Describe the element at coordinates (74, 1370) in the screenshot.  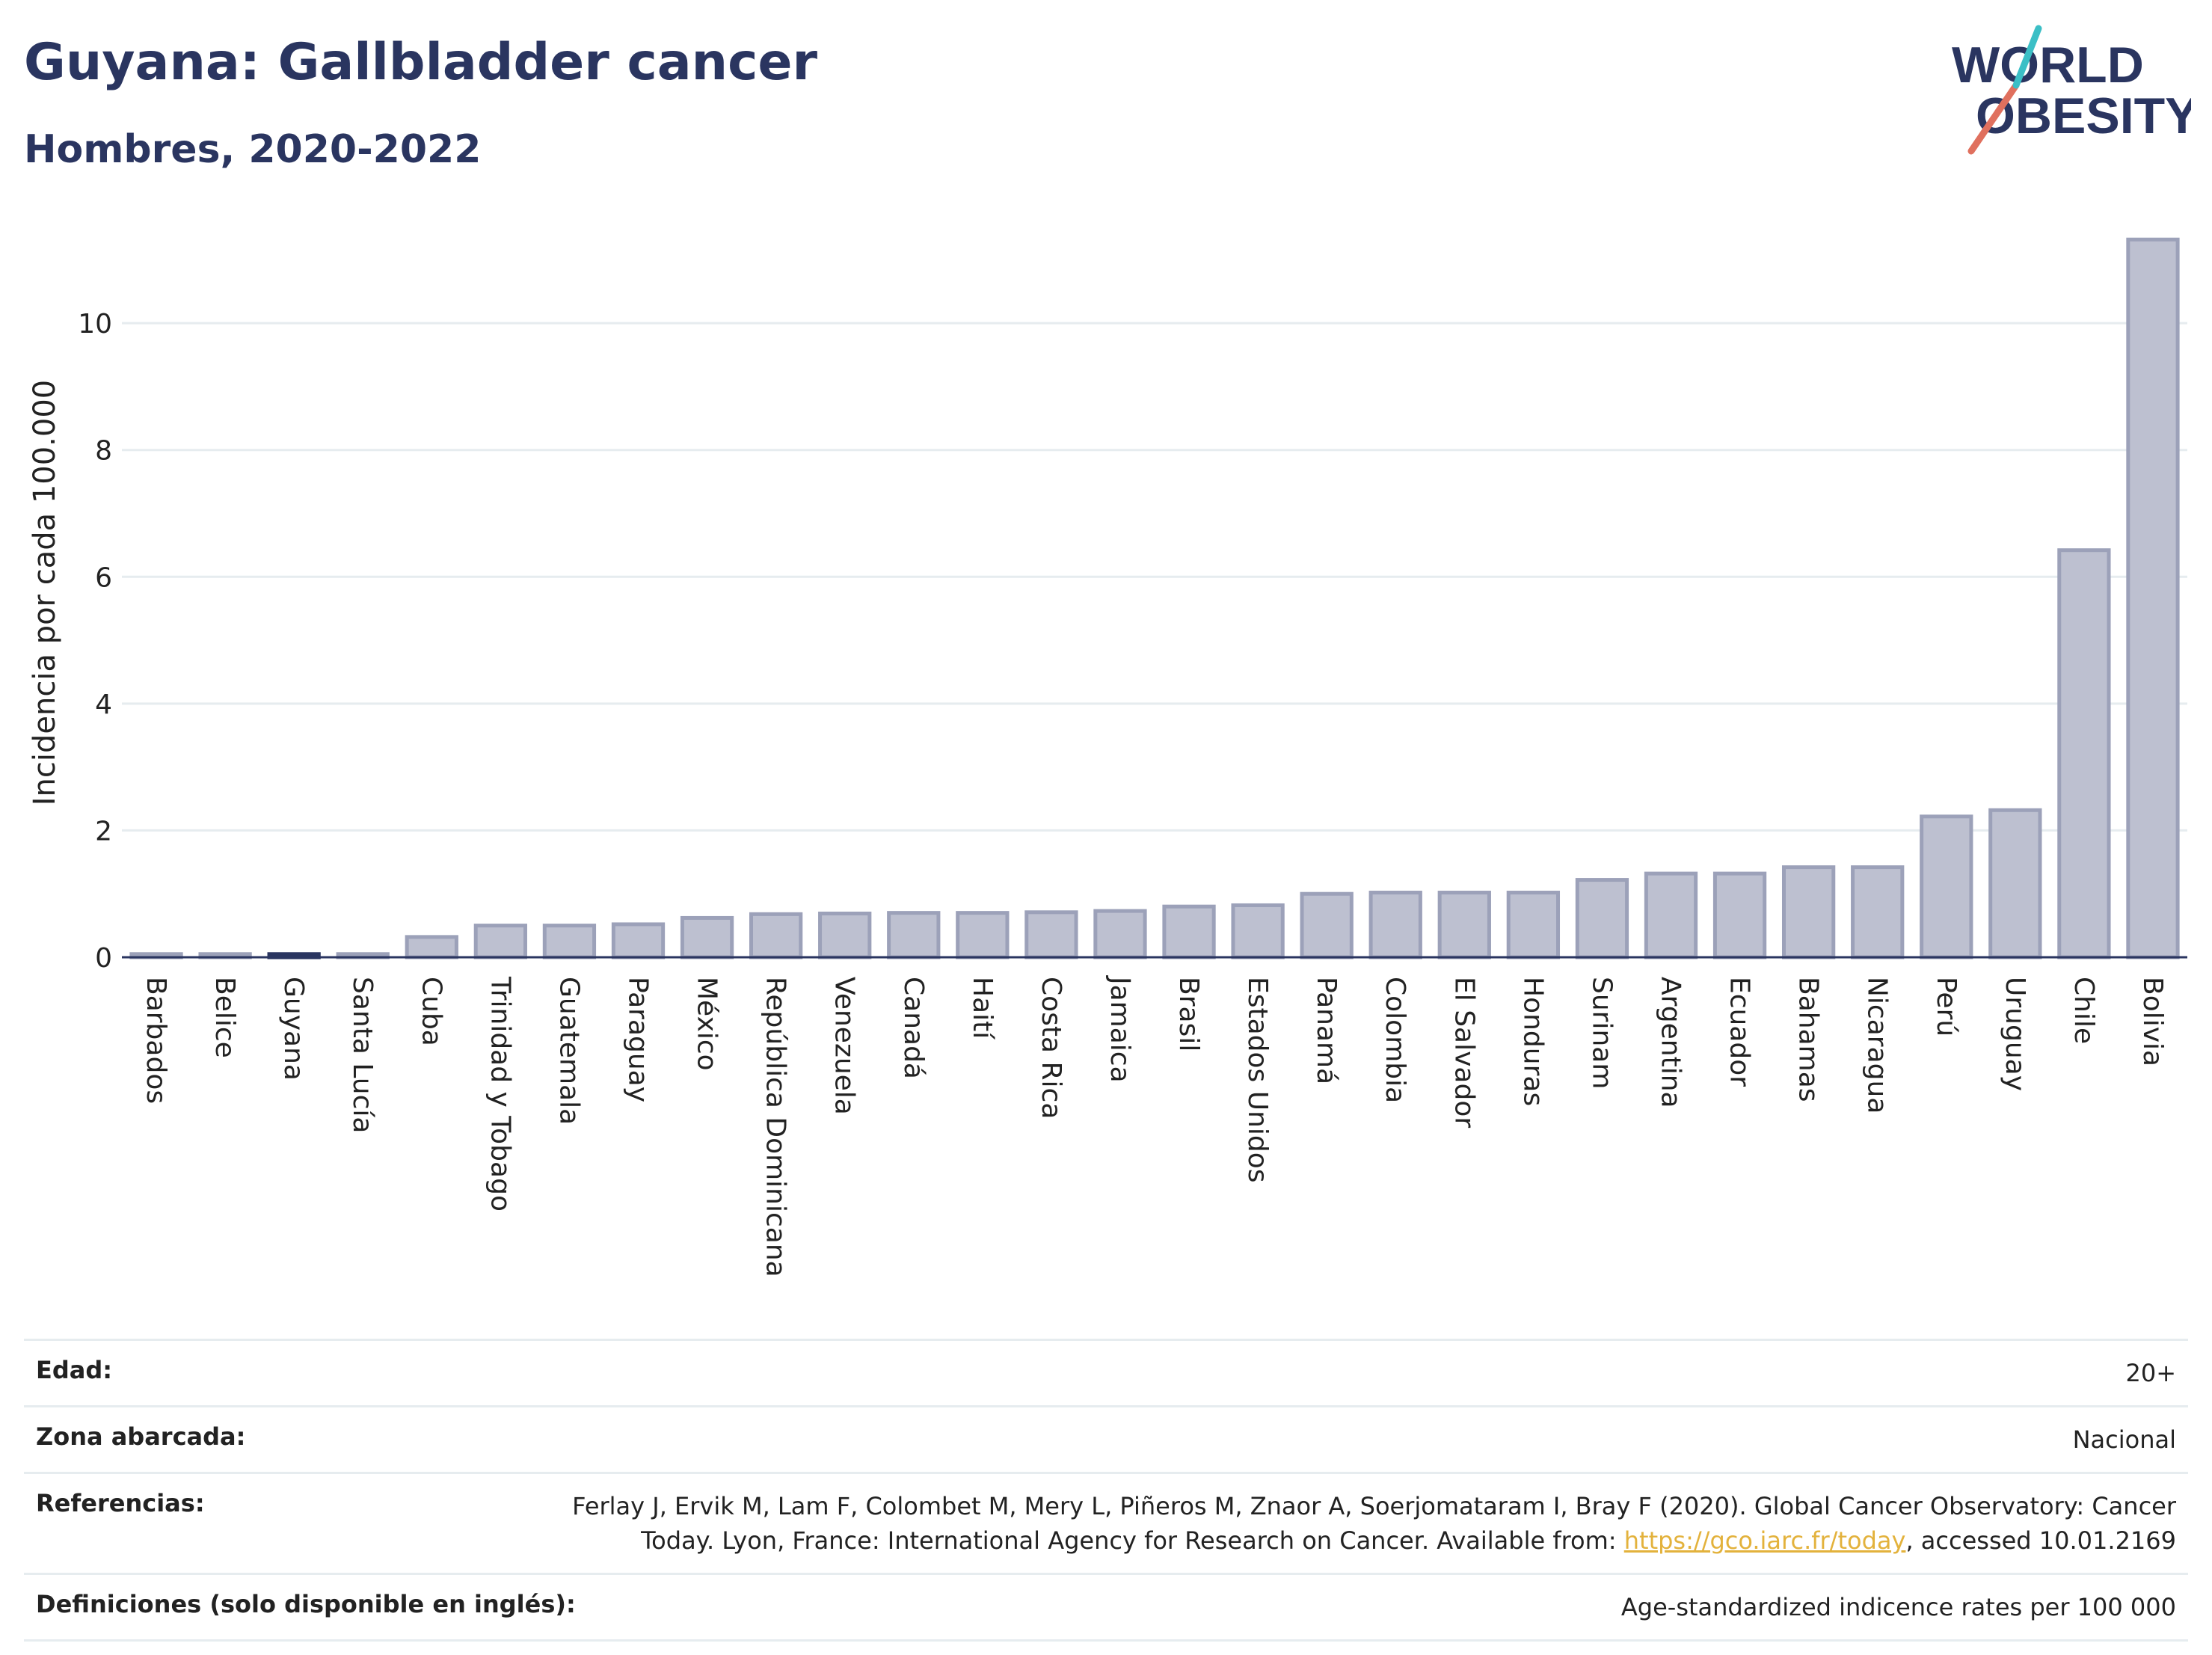
I see `info-label-age: Edad:` at that location.